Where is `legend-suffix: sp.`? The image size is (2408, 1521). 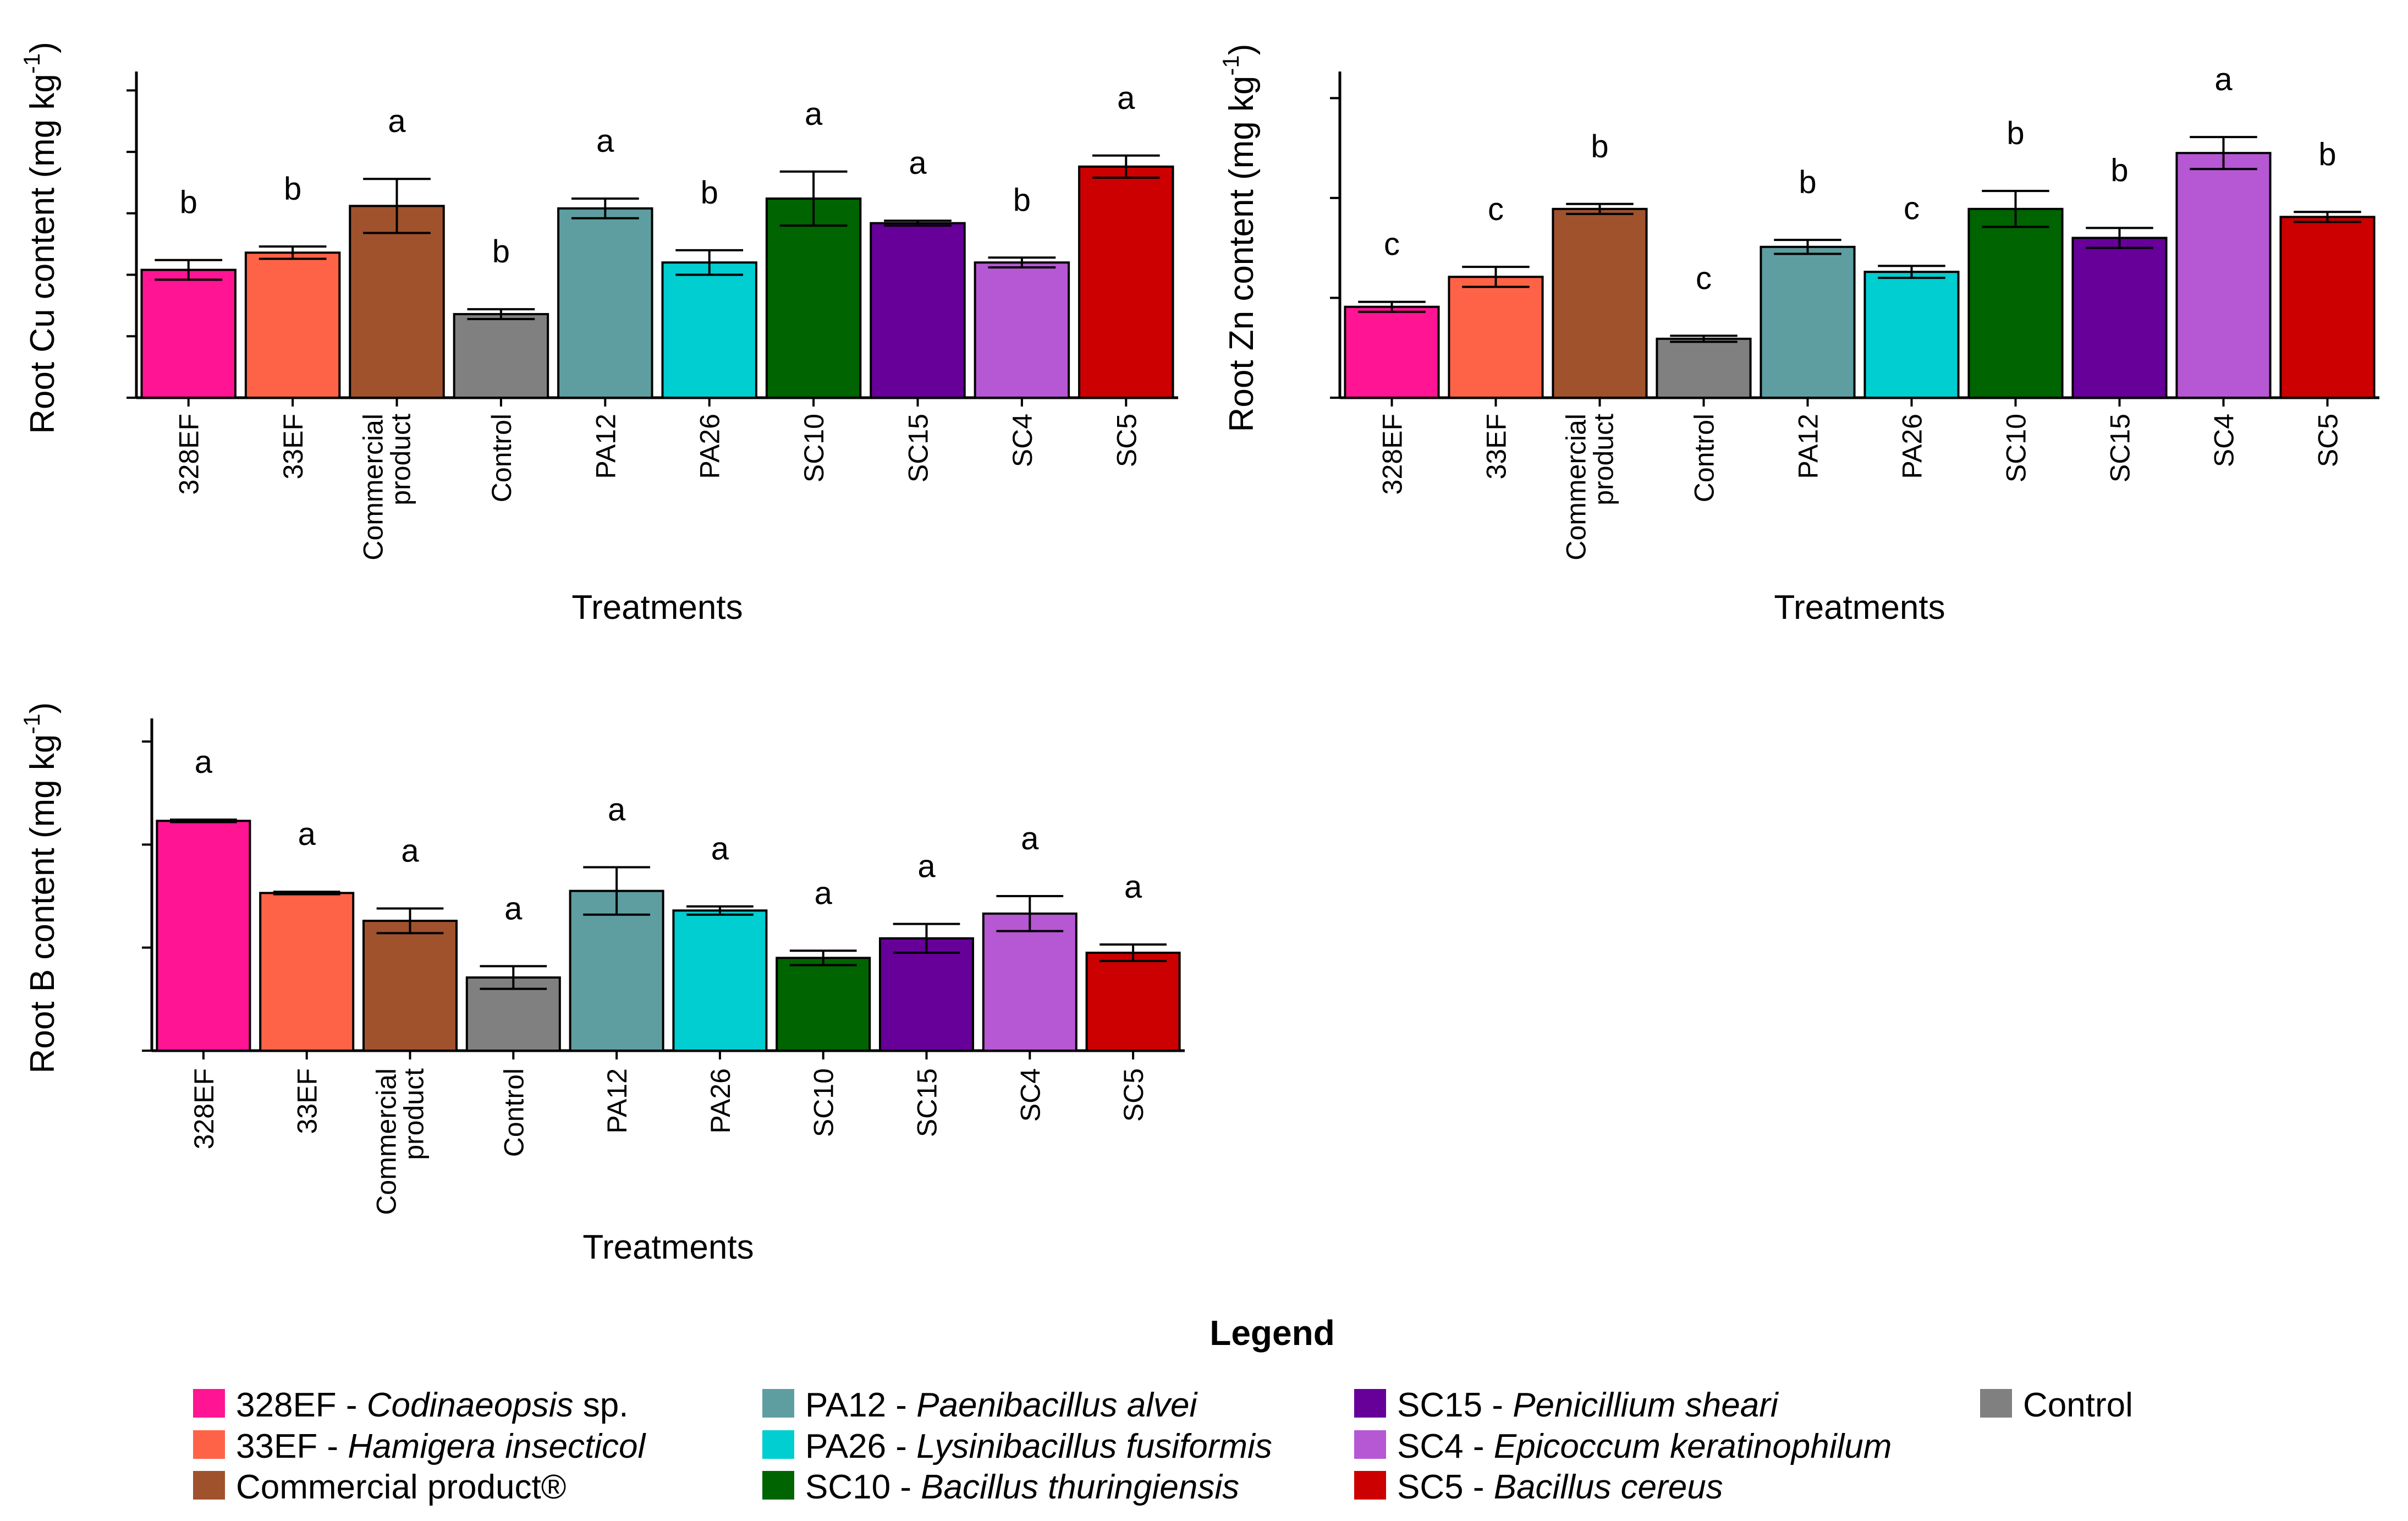
legend-suffix: sp. is located at coordinates (600, 1405).